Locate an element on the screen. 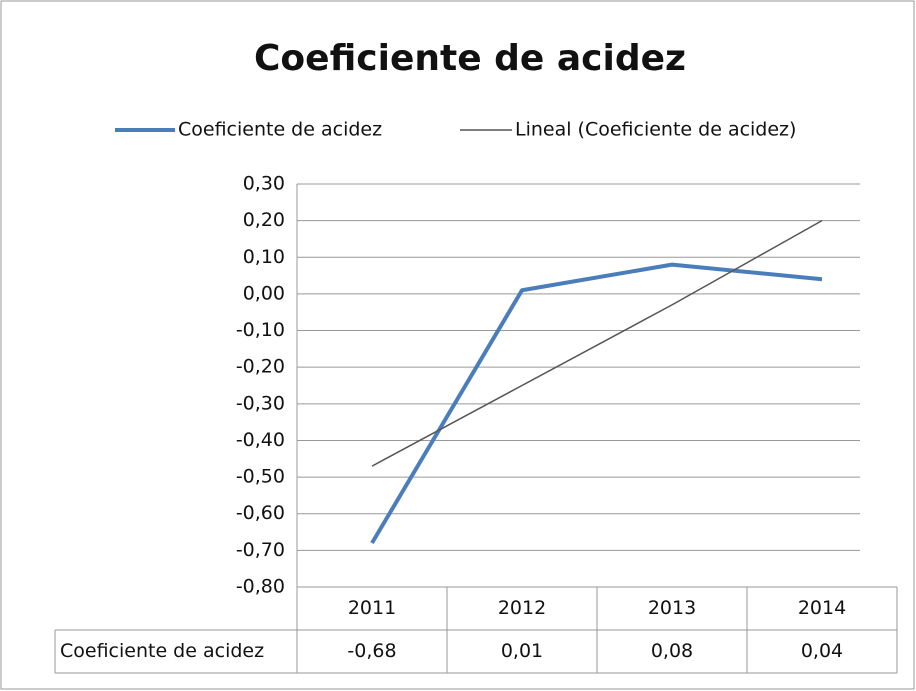 This screenshot has height=691, width=916. x-tick-label: 2012 is located at coordinates (522, 608).